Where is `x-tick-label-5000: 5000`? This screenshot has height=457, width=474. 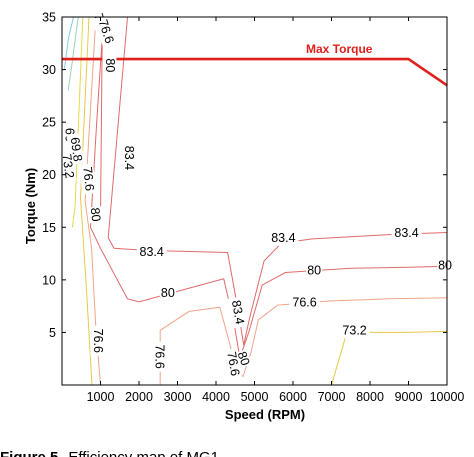 x-tick-label-5000: 5000 is located at coordinates (255, 397).